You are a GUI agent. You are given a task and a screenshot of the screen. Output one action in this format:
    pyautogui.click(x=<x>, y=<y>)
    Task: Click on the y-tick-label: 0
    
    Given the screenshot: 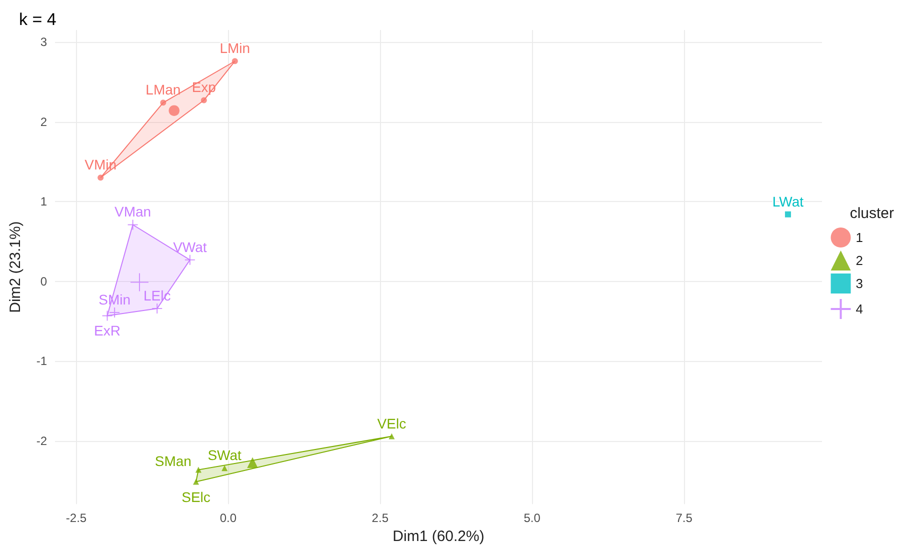 What is the action you would take?
    pyautogui.click(x=44, y=281)
    